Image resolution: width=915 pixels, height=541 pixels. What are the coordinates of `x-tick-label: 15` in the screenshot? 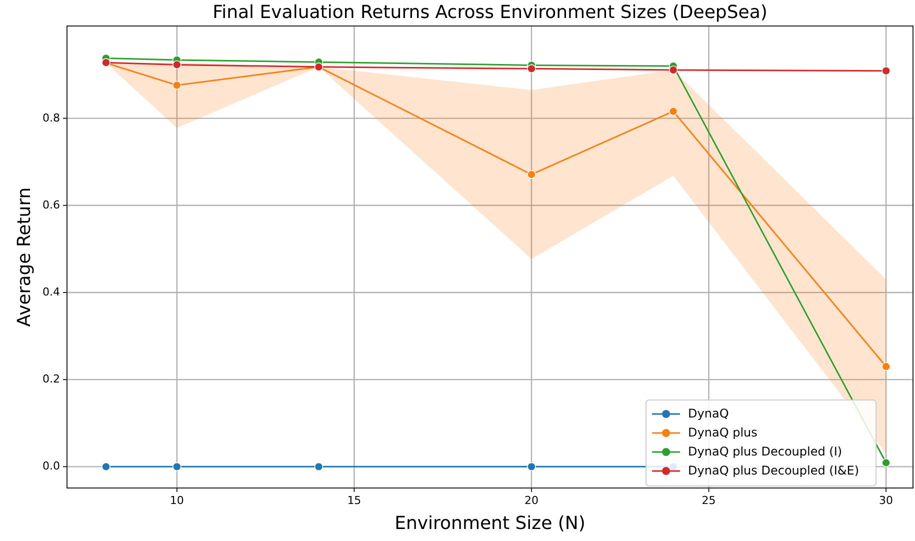 It's located at (354, 500).